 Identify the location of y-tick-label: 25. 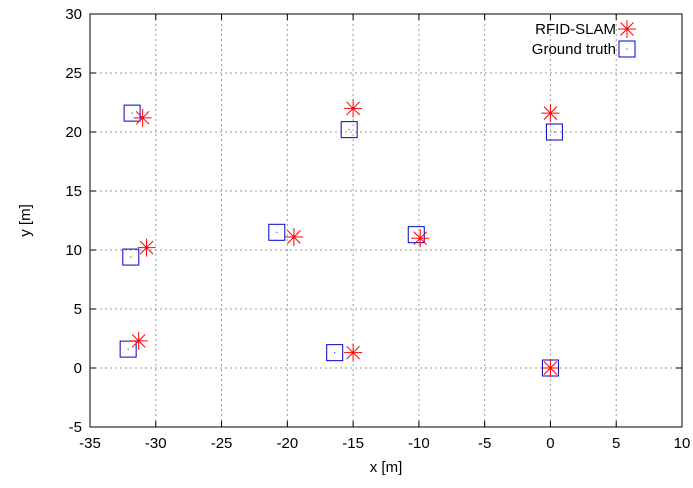
(73, 73).